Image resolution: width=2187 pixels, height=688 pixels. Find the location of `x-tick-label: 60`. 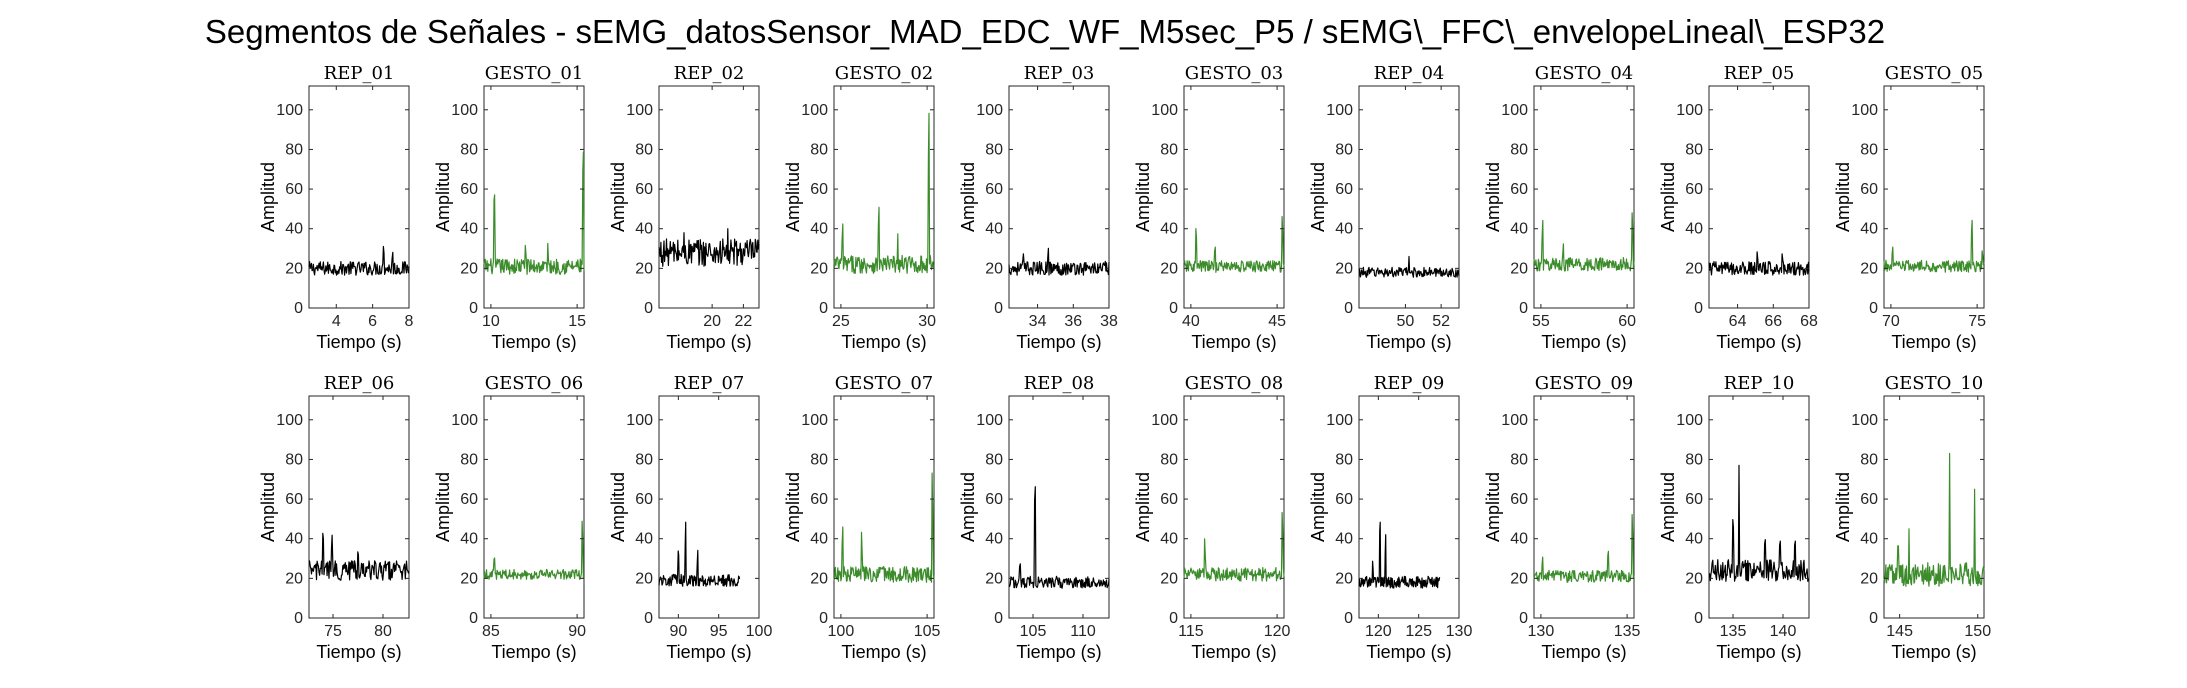

x-tick-label: 60 is located at coordinates (1627, 321).